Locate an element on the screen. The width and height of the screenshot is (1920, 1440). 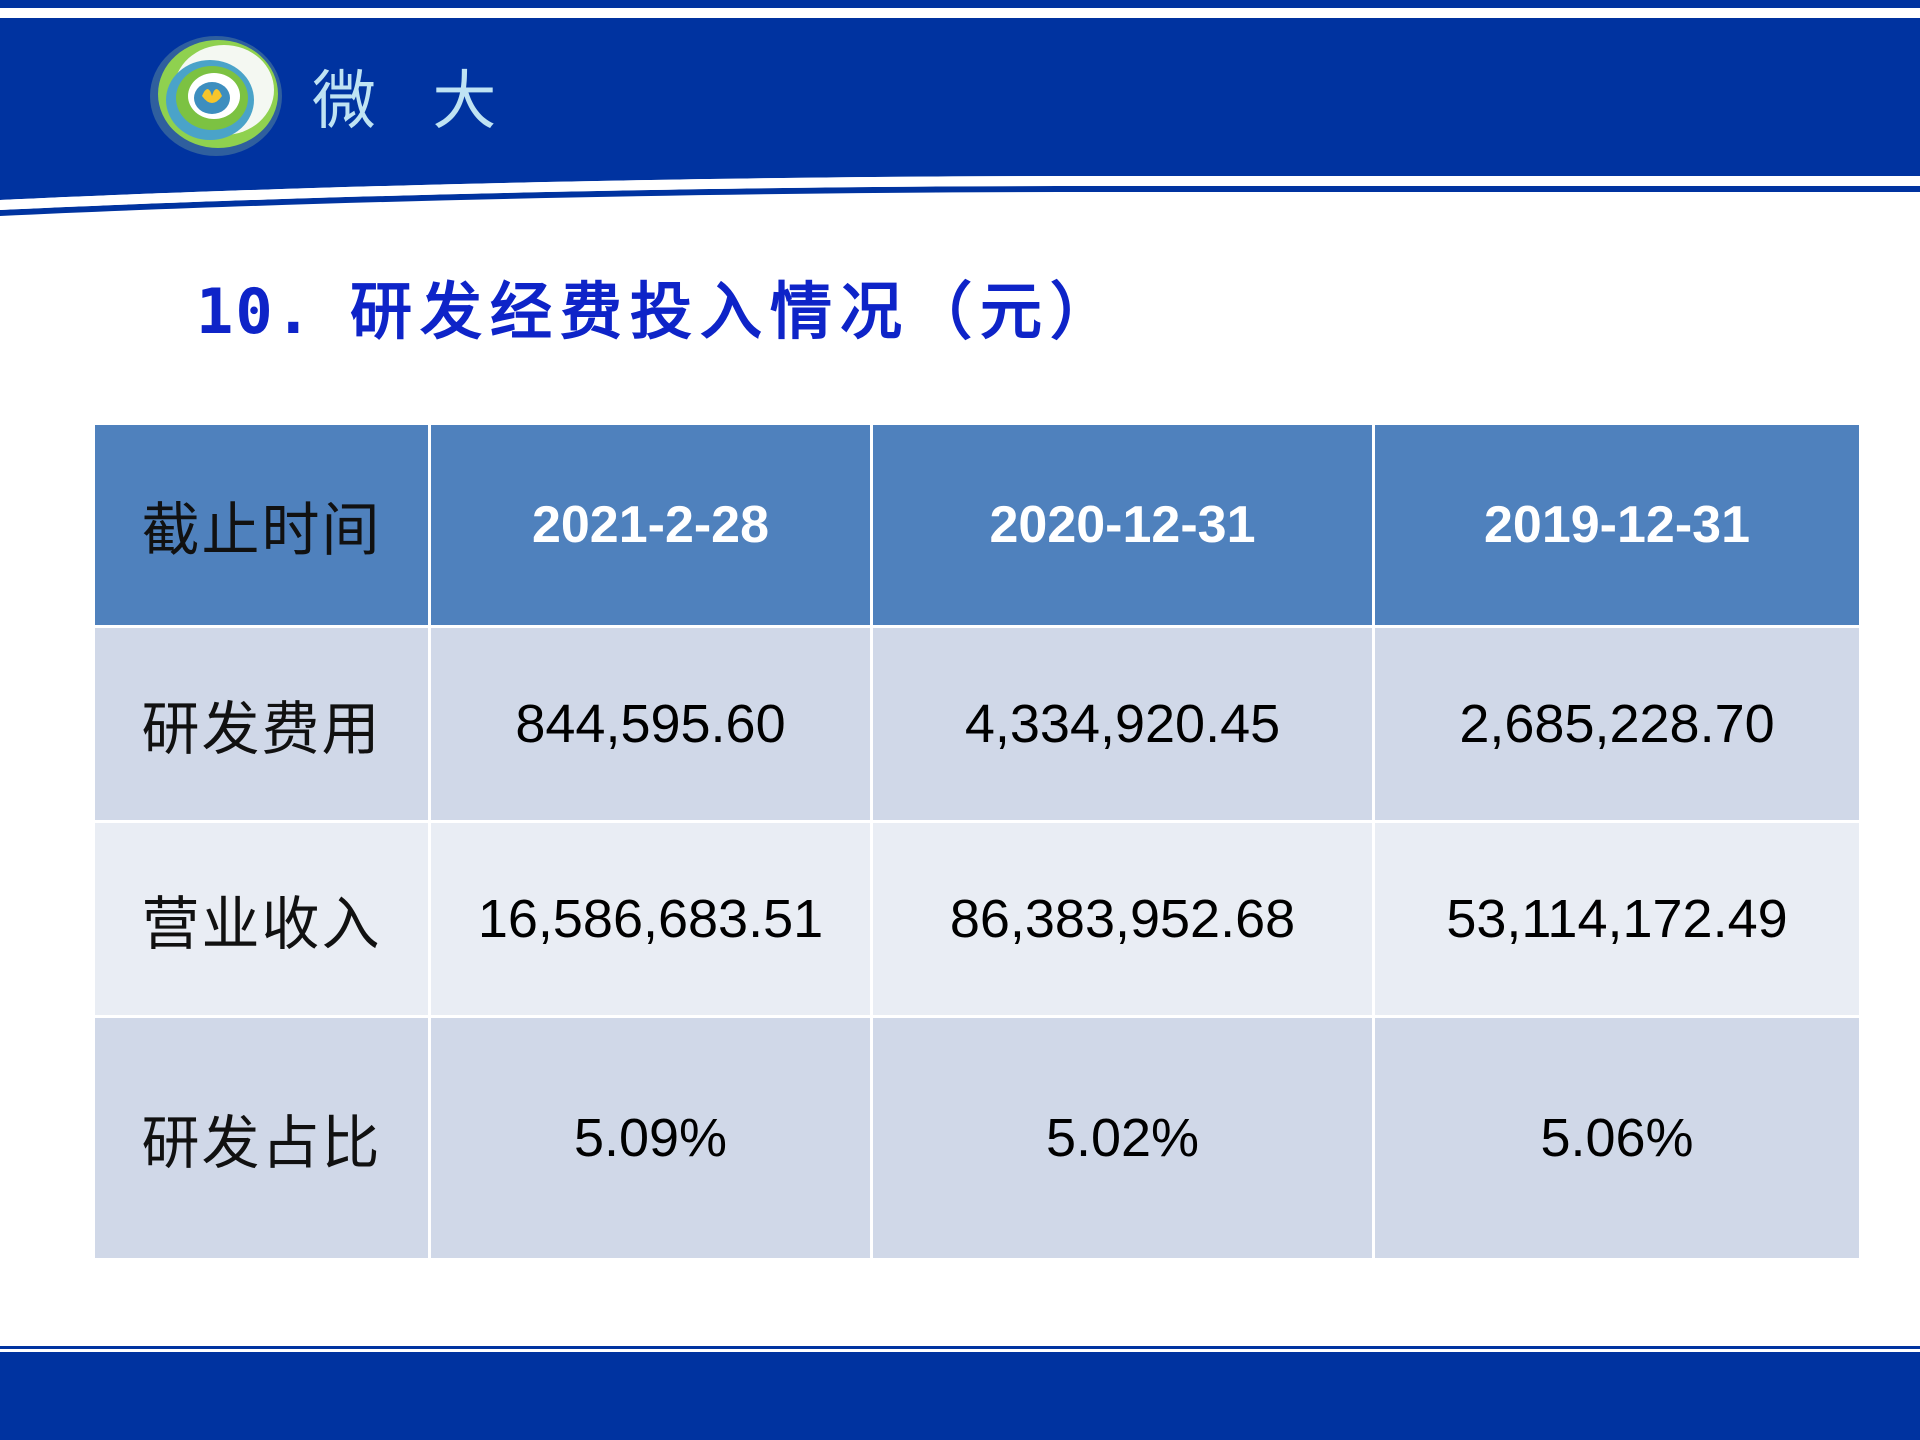
value-cell: 2,685,228.70 is located at coordinates (1617, 724).